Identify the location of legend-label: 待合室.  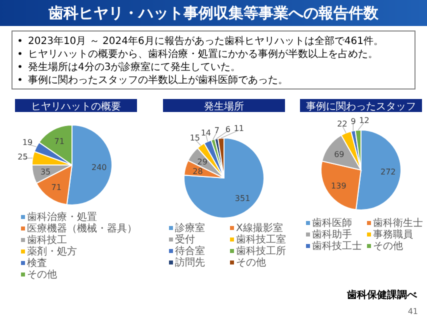
(190, 251).